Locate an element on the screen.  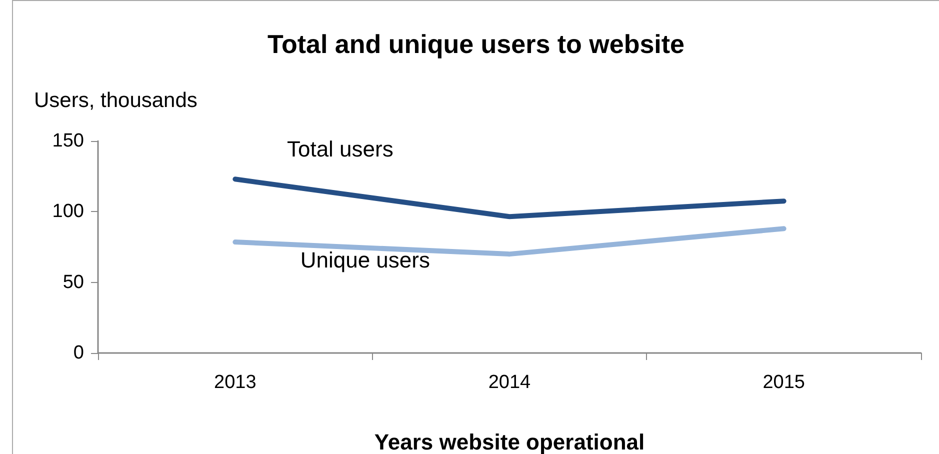
series-label: Total users is located at coordinates (340, 149).